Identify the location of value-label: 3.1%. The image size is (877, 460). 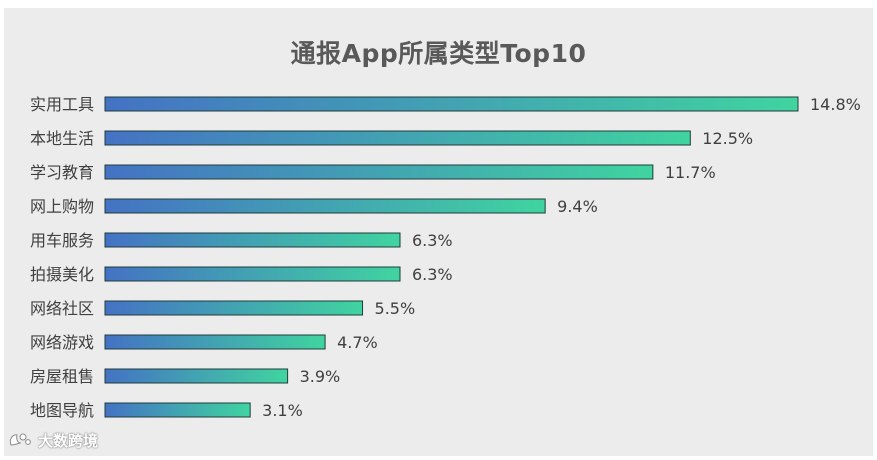
(282, 410).